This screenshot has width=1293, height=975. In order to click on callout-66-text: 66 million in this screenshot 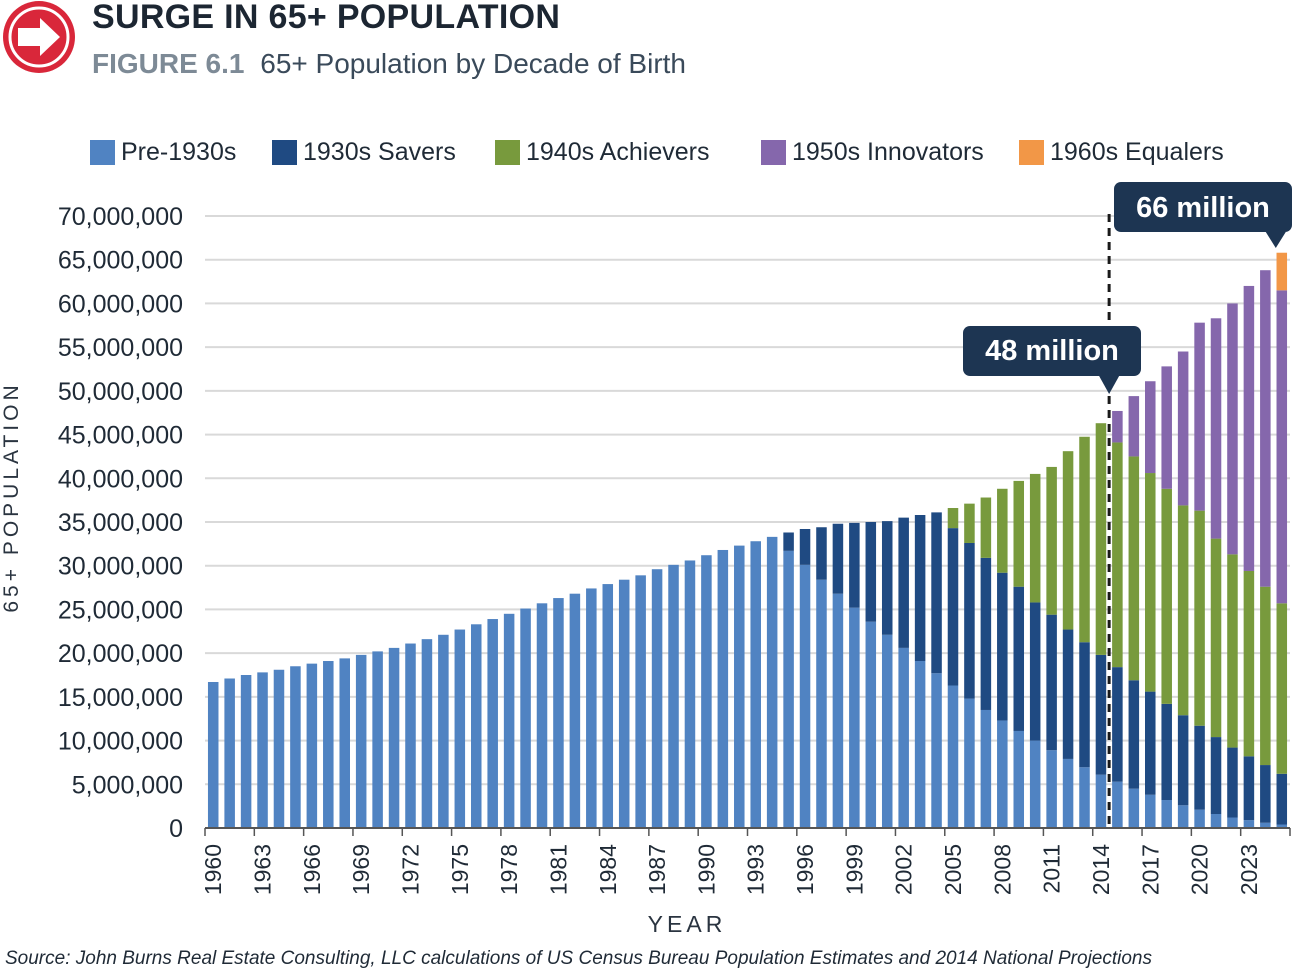, I will do `click(1203, 208)`.